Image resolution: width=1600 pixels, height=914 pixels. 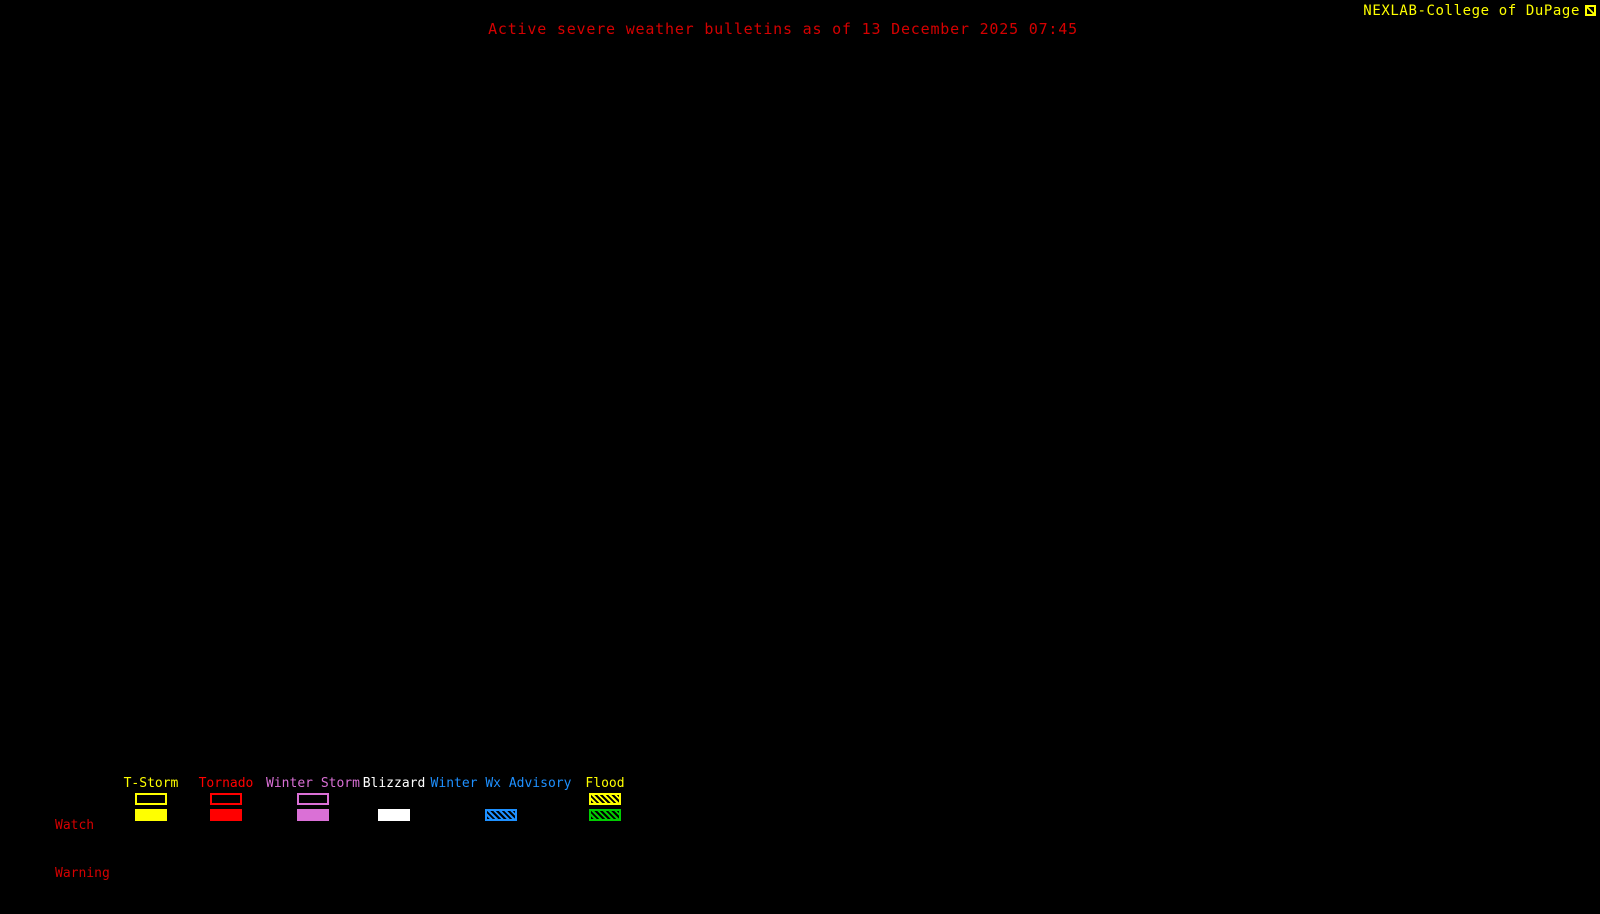 I want to click on legend-column-label: Blizzard, so click(x=394, y=783).